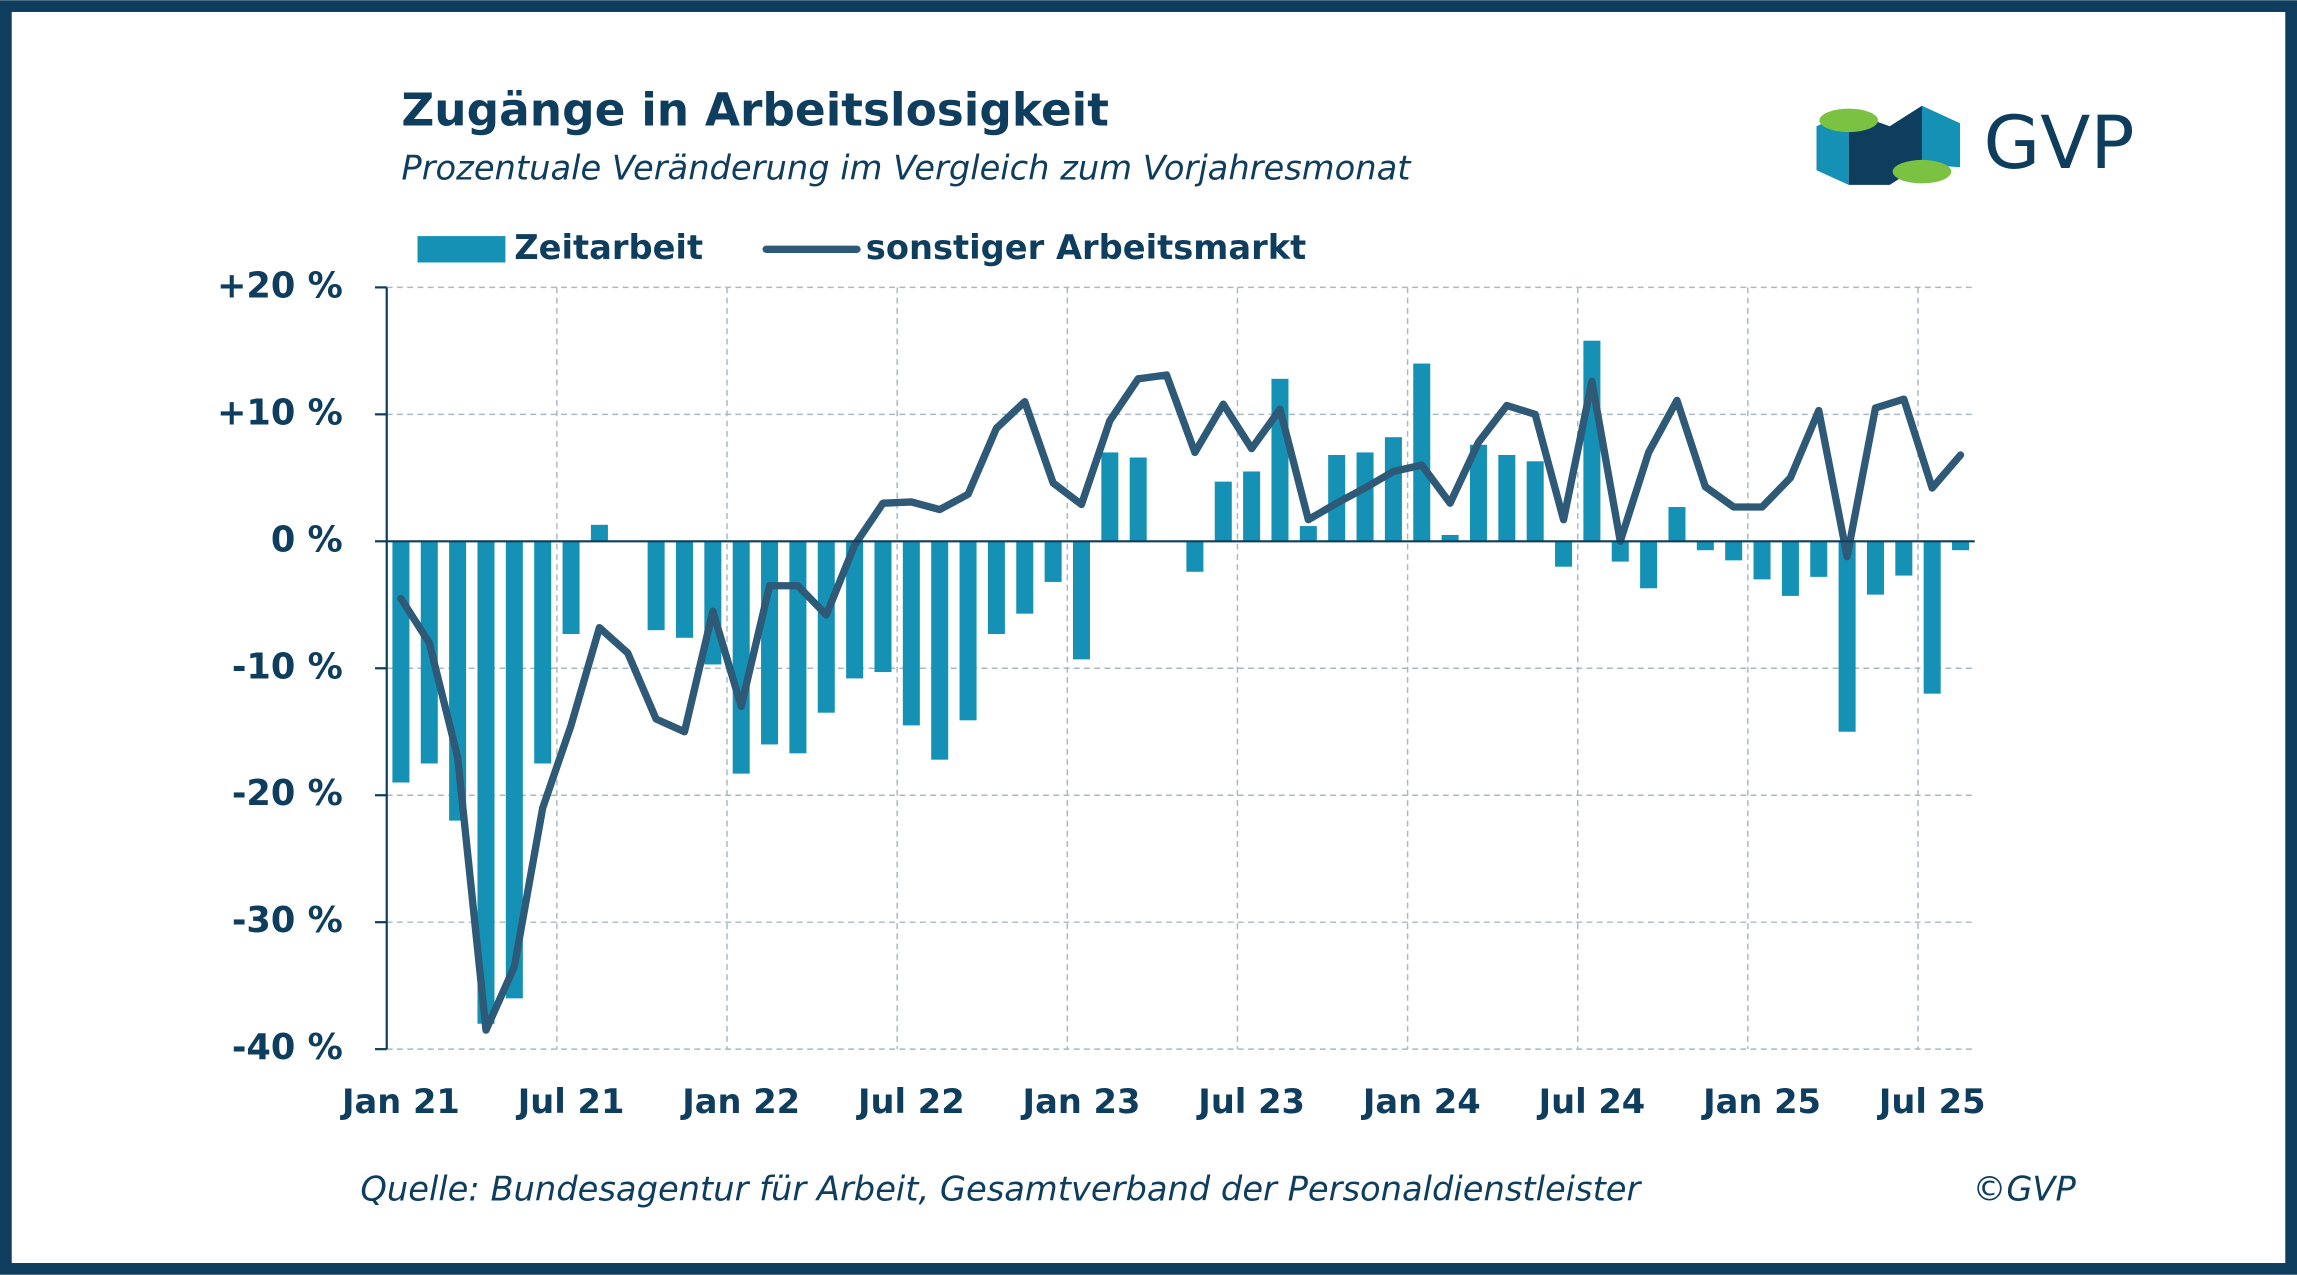 The width and height of the screenshot is (2297, 1275). I want to click on x-tick-label: Jul 21, so click(570, 1101).